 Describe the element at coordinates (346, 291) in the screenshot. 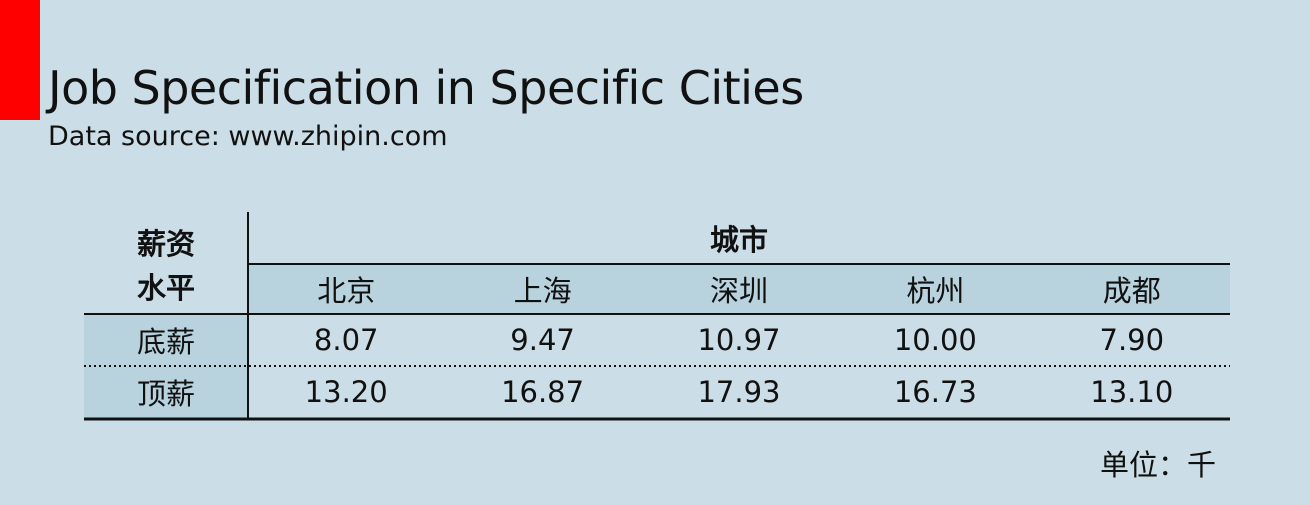

I see `city-header: 北京` at that location.